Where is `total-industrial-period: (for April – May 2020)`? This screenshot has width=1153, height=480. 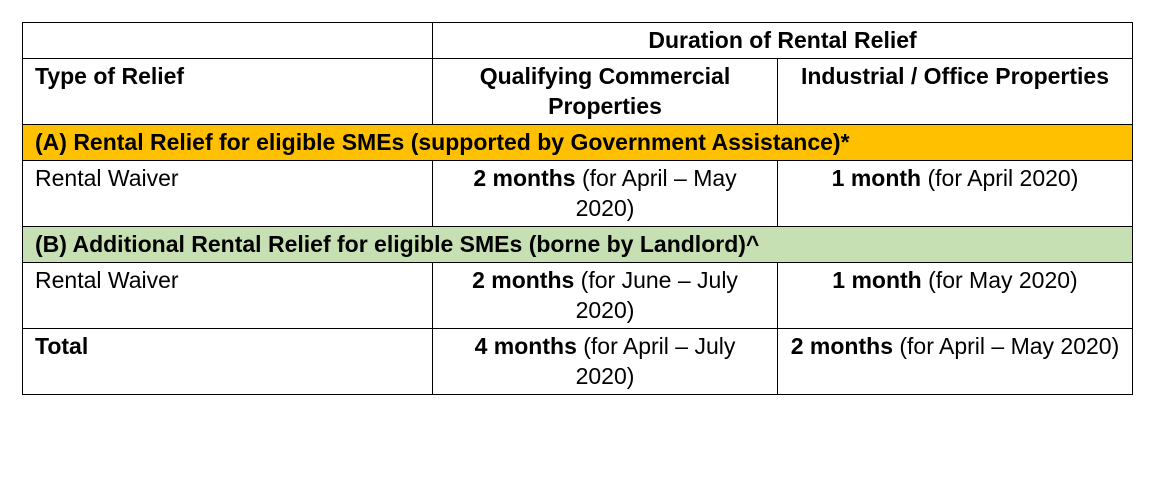
total-industrial-period: (for April – May 2020) is located at coordinates (1006, 346).